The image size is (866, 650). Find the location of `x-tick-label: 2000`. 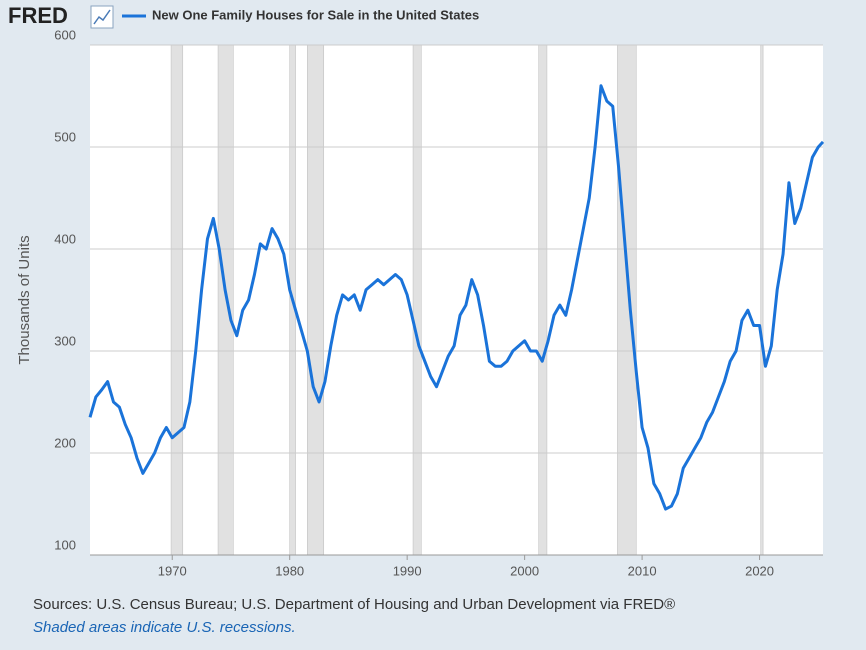

x-tick-label: 2000 is located at coordinates (524, 570).